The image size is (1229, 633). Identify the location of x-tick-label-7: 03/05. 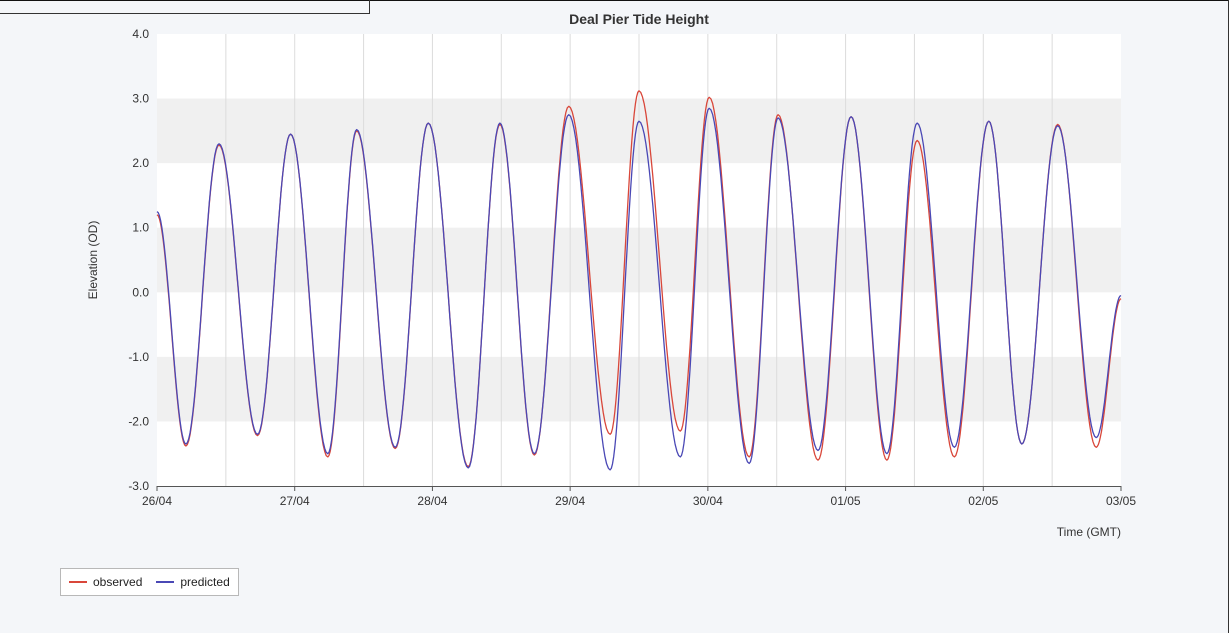
(1121, 501).